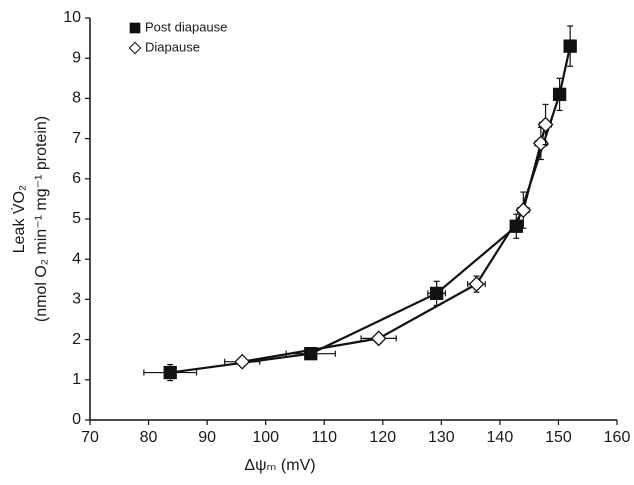  I want to click on x-tick-label: 70, so click(90, 437).